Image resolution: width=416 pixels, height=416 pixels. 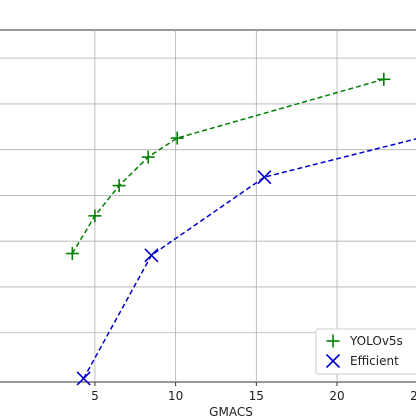 What do you see at coordinates (374, 361) in the screenshot?
I see `legend-label: Efficient` at bounding box center [374, 361].